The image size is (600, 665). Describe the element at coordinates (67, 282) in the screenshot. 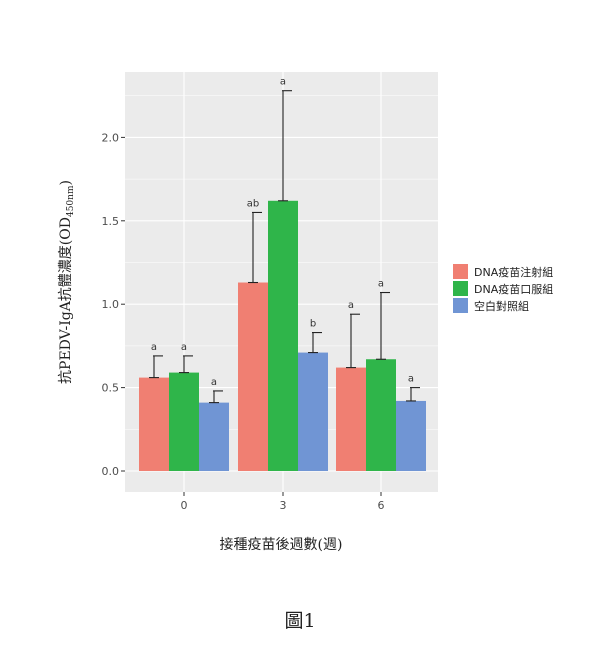

I see `y-axis-title: 抗PEDV-IgA抗體濃度(OD450nm)` at that location.